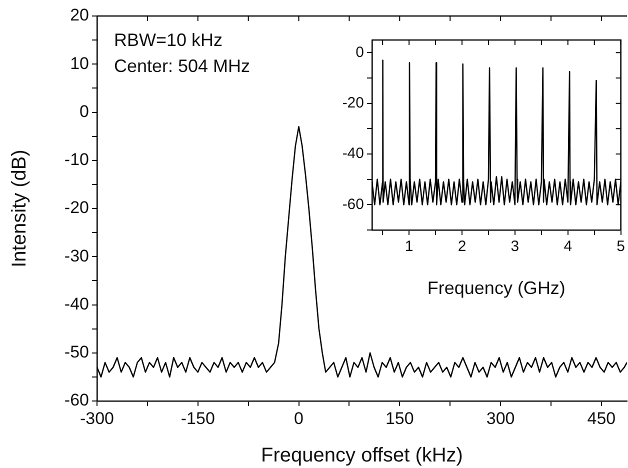 This screenshot has width=628, height=468. I want to click on y-tick-label: 10, so click(79, 63).